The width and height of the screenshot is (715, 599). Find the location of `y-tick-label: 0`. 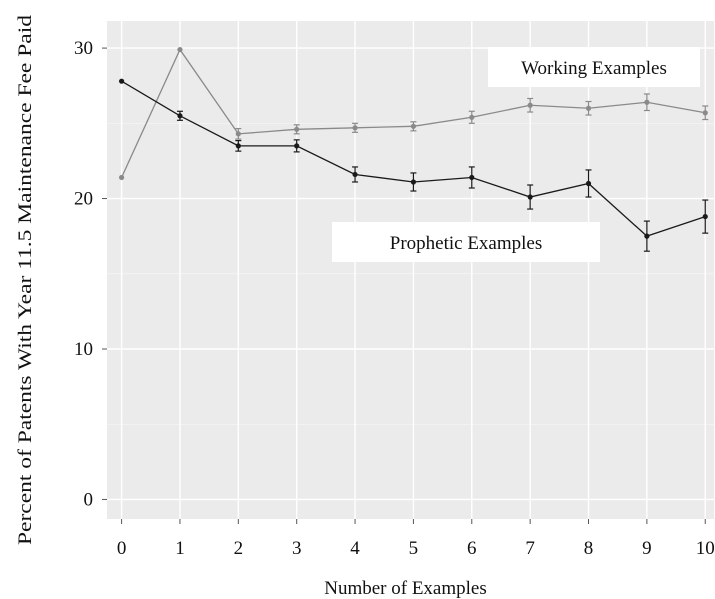

y-tick-label: 0 is located at coordinates (89, 499).